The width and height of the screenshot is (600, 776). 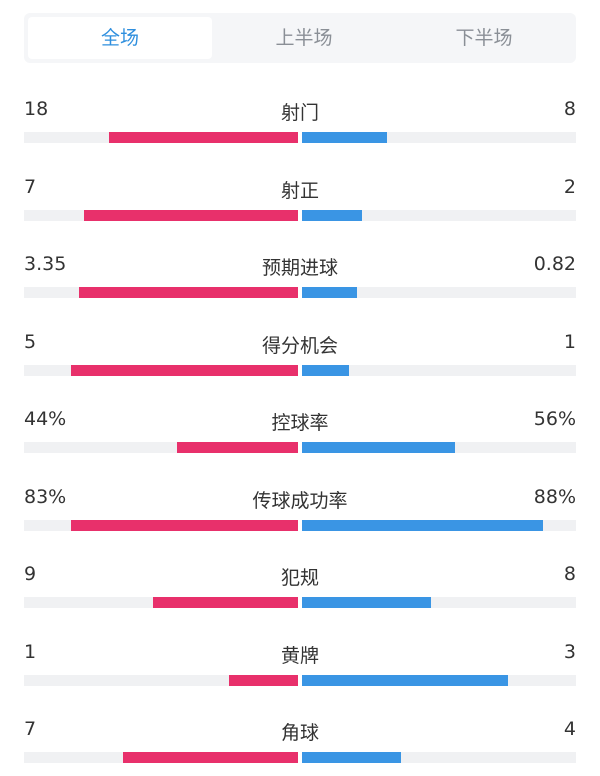 What do you see at coordinates (300, 204) in the screenshot?
I see `stat-row: 7 射正 2` at bounding box center [300, 204].